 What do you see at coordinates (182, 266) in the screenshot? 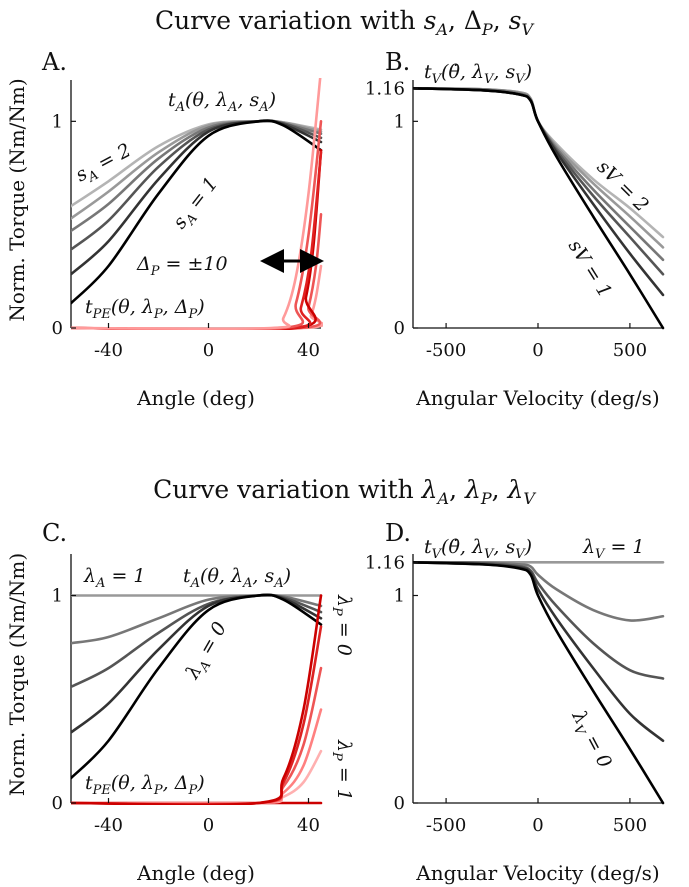
I see `delta-p-label: ΔP = ±10` at bounding box center [182, 266].